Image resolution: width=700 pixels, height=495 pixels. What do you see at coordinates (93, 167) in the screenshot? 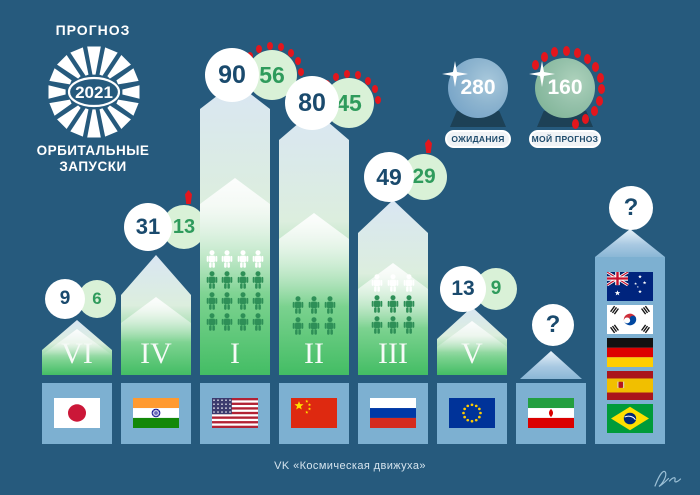
I see `logo-subtitle-line2: ЗАПУСКИ` at bounding box center [93, 167].